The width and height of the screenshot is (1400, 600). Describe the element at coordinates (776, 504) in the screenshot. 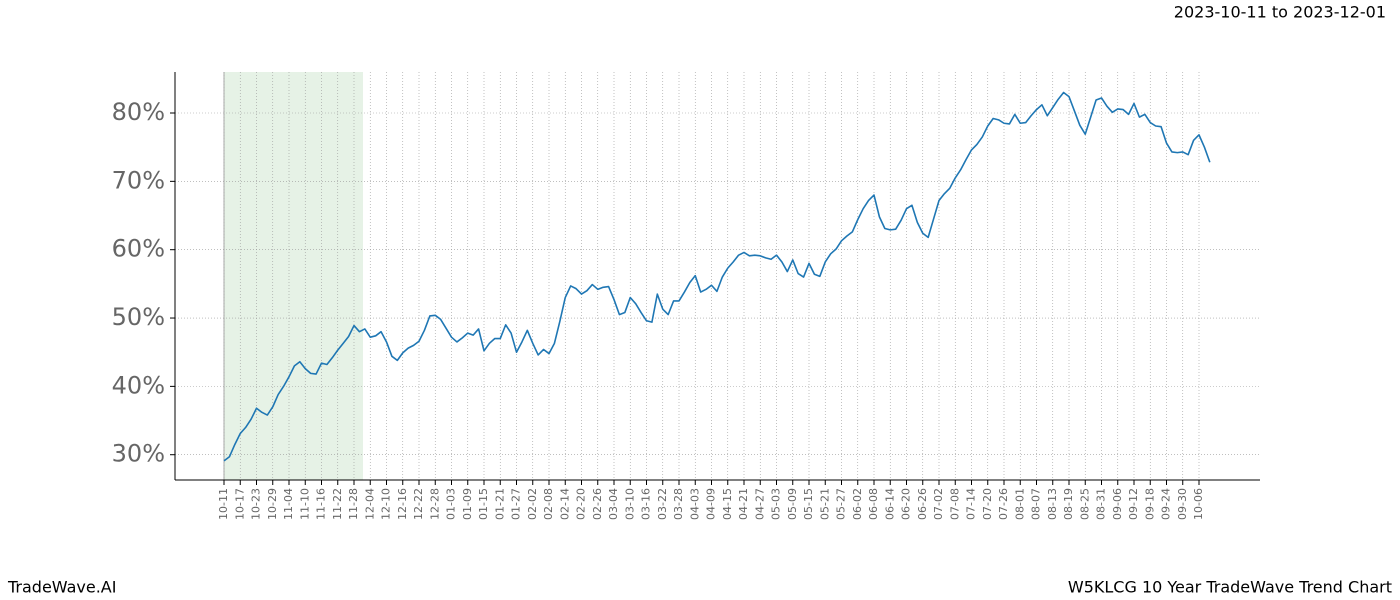

I see `x-tick-label: 05-03` at that location.